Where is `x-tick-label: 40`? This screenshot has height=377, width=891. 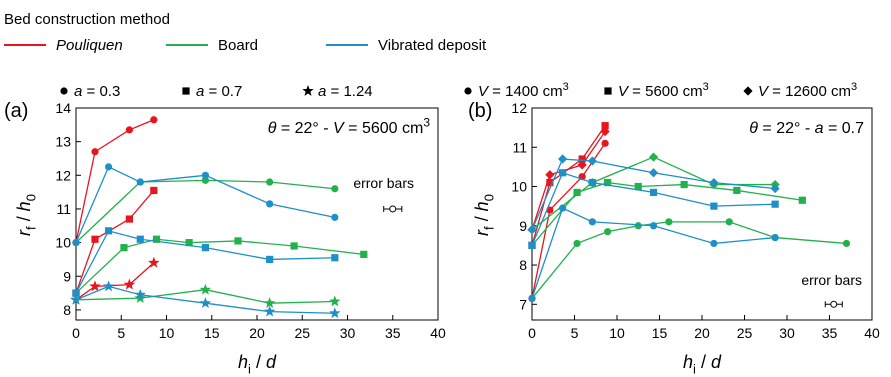
x-tick-label: 40 is located at coordinates (872, 333).